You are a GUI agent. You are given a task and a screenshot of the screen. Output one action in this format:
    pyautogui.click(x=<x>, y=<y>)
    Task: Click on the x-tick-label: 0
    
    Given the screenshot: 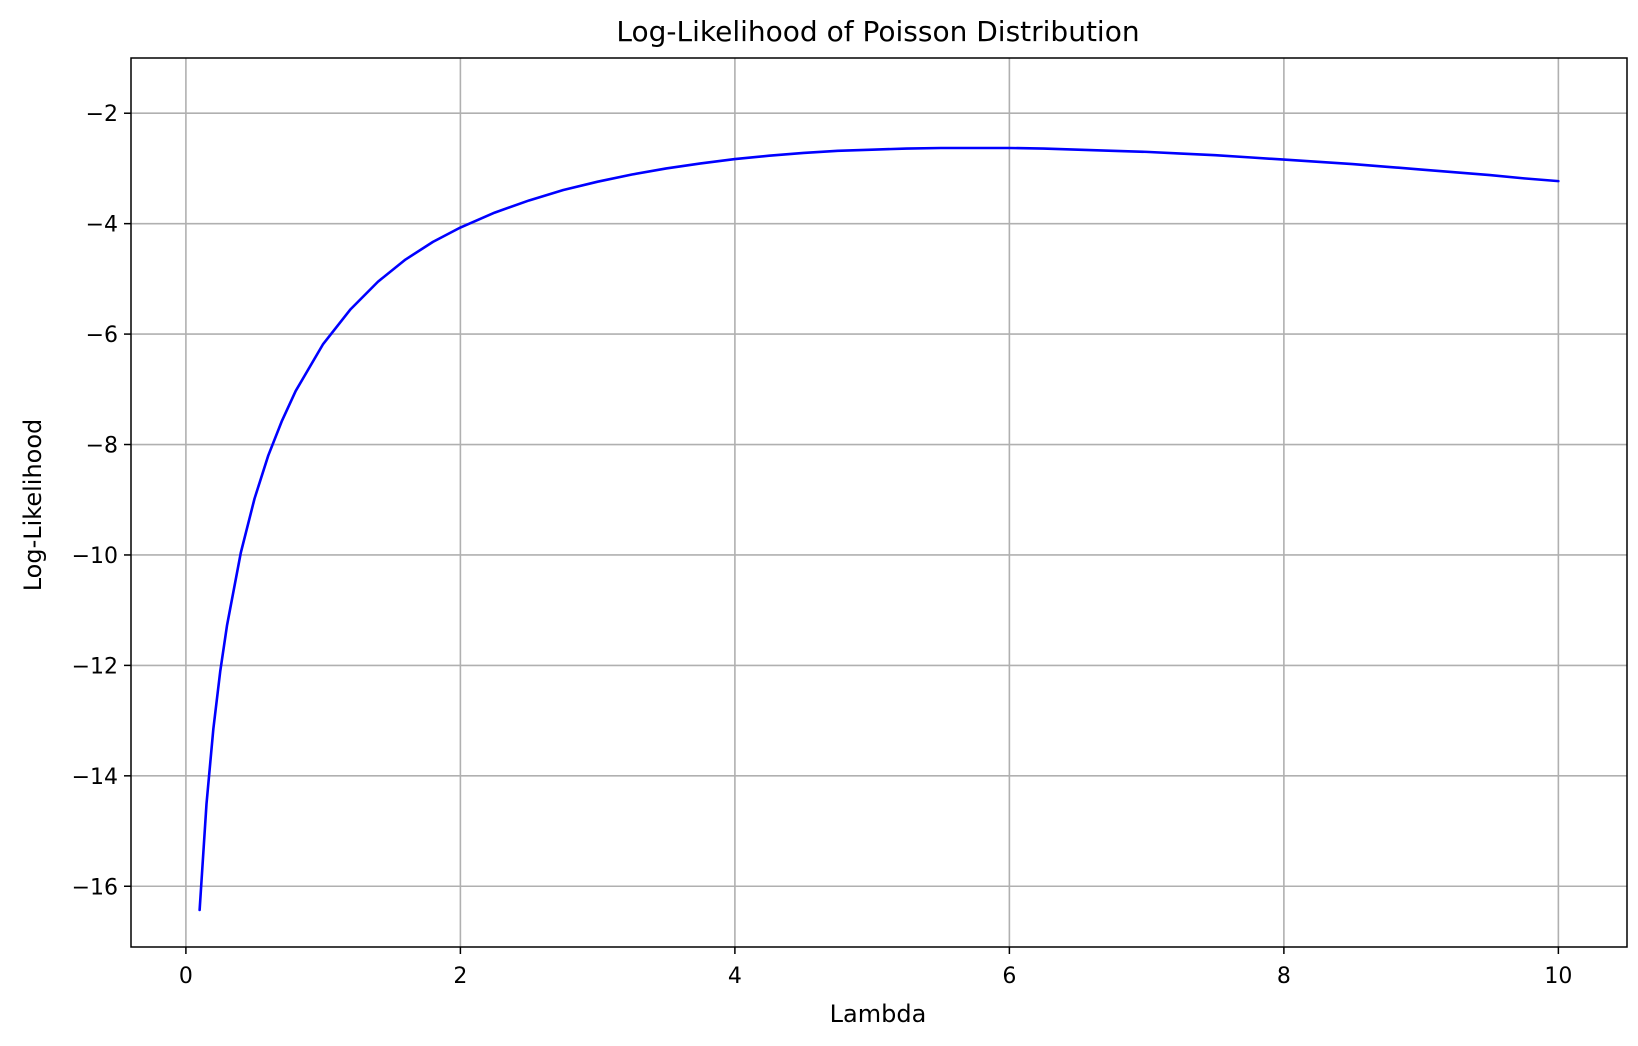 What is the action you would take?
    pyautogui.click(x=186, y=976)
    